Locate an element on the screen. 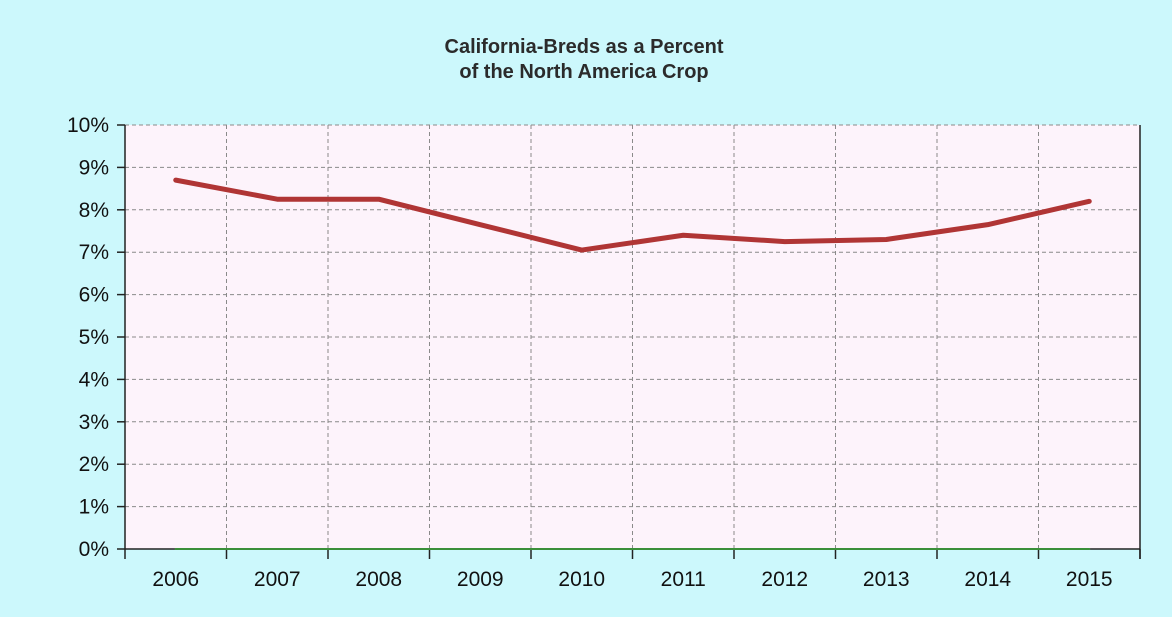 This screenshot has width=1172, height=617. y-tick-label: 10% is located at coordinates (88, 125).